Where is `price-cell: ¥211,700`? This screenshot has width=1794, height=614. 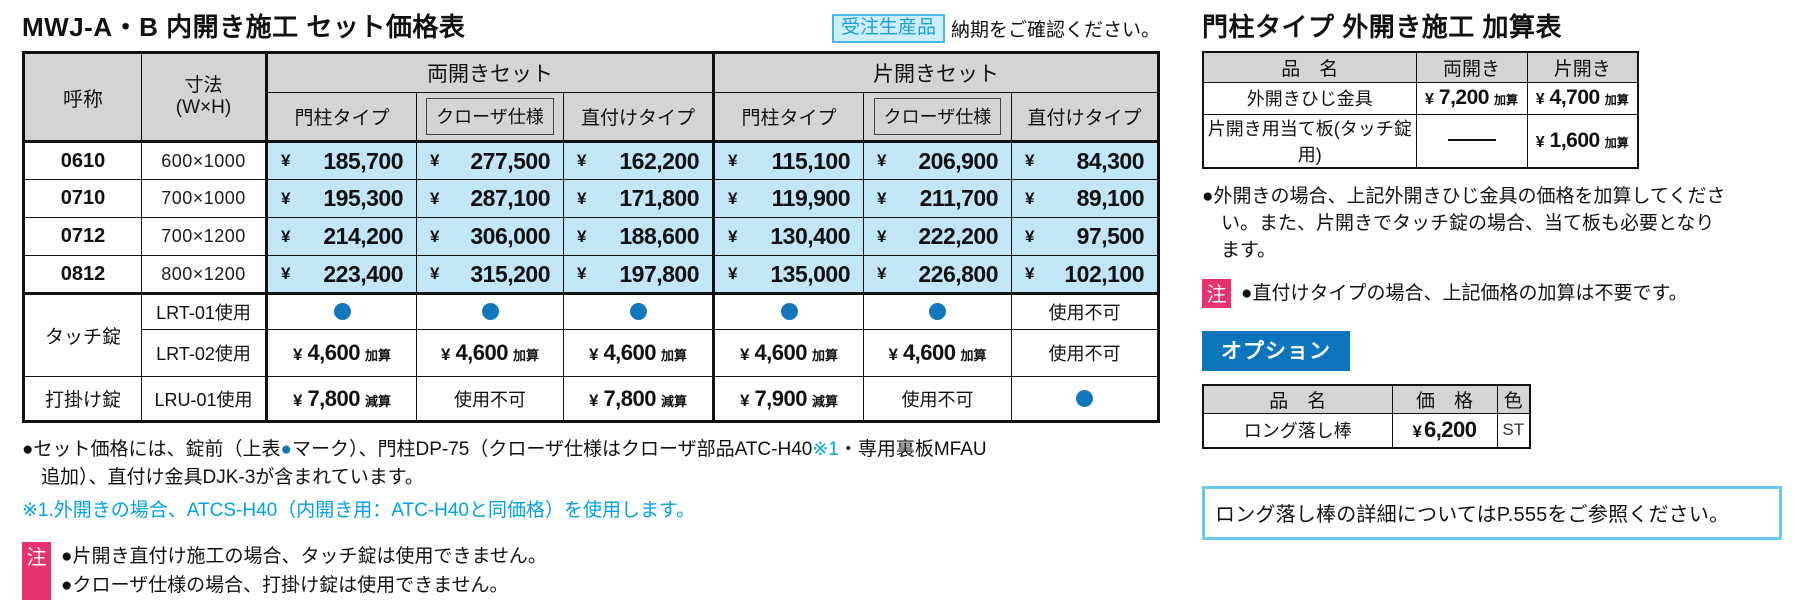
price-cell: ¥211,700 is located at coordinates (937, 198).